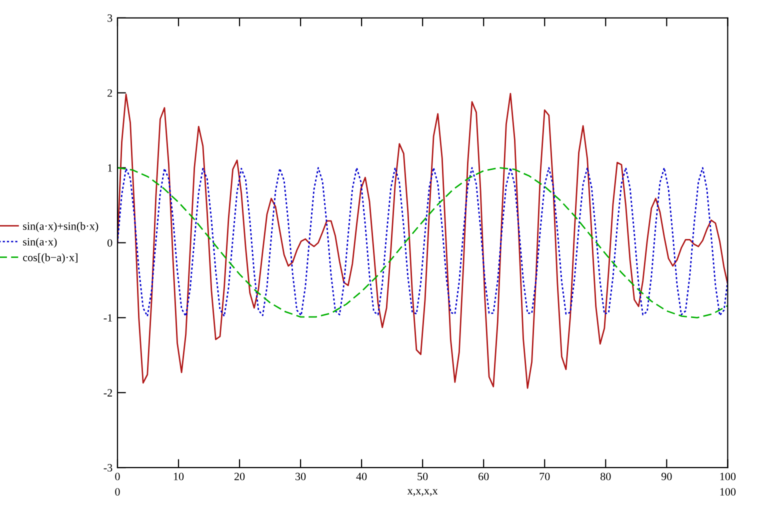 Image resolution: width=758 pixels, height=511 pixels. Describe the element at coordinates (108, 318) in the screenshot. I see `y-tick-label: -1` at that location.